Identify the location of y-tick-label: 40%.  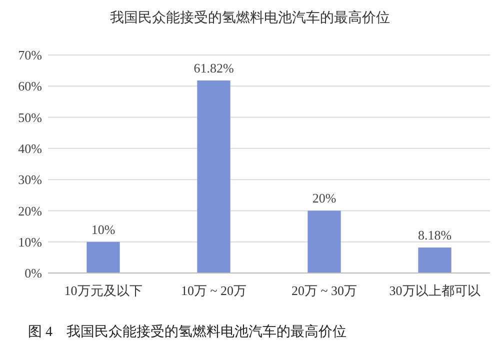
(30, 148).